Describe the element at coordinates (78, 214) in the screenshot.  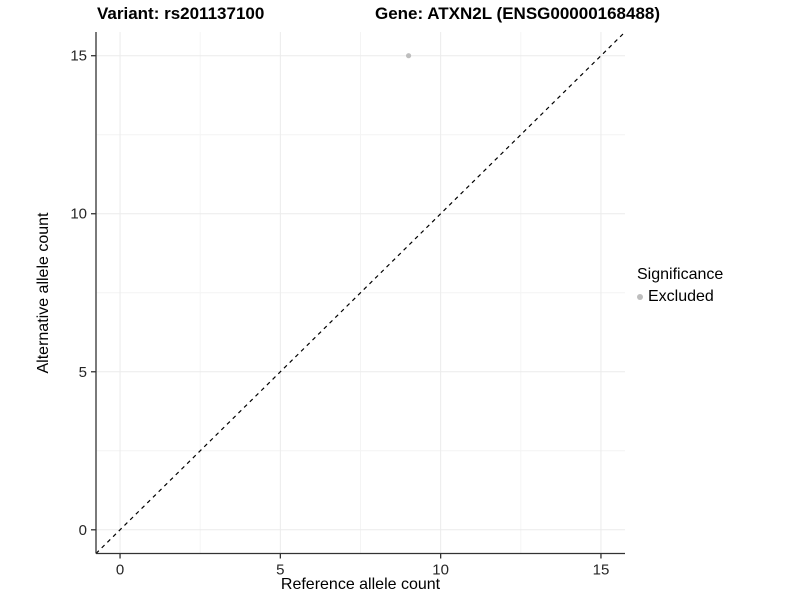
I see `y-tick-label: 10` at that location.